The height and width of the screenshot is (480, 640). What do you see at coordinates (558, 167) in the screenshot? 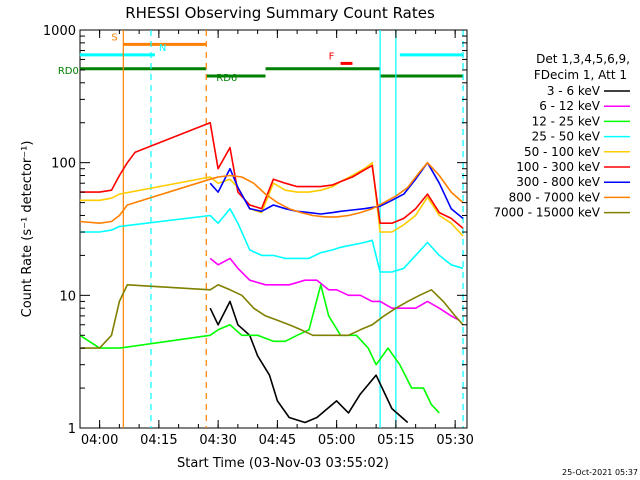
I see `legend-entry-label: 100 - 300 keV` at bounding box center [558, 167].